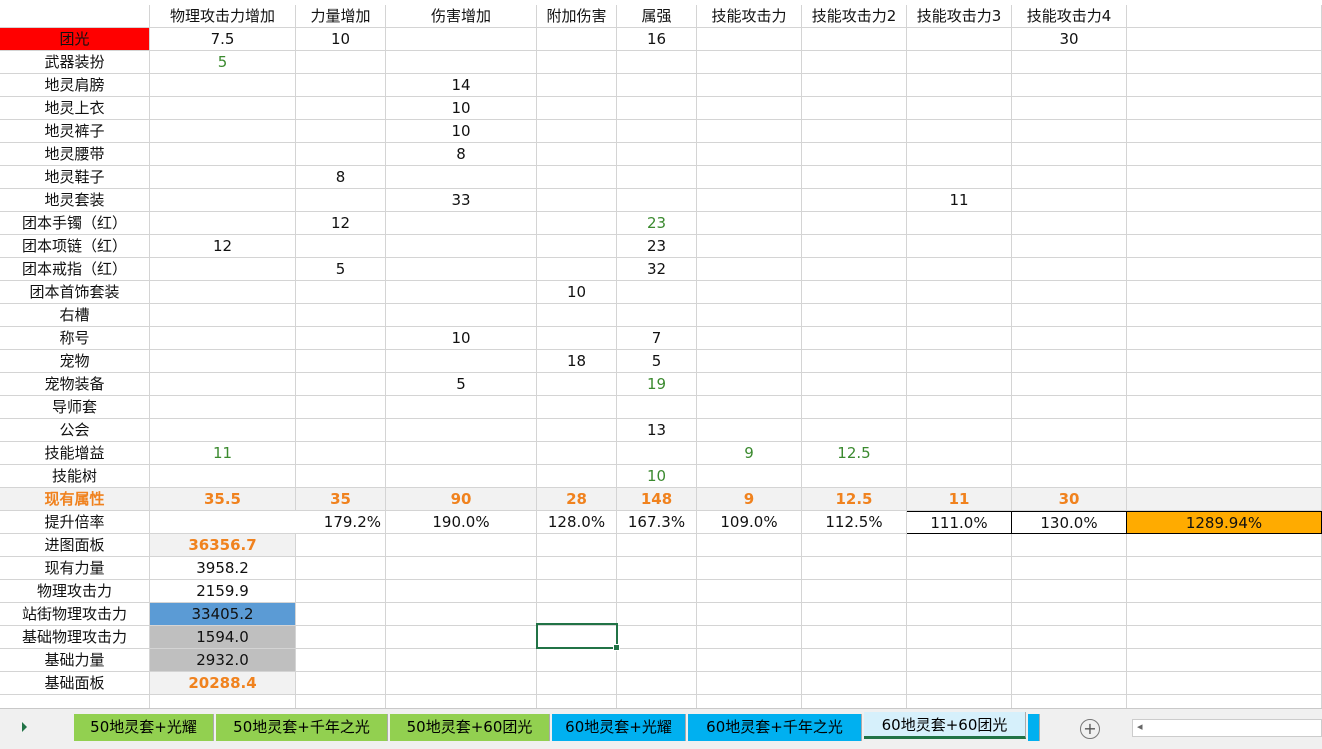 The width and height of the screenshot is (1322, 749). What do you see at coordinates (945, 725) in the screenshot?
I see `sheet-tab: 60地灵套+60团光` at bounding box center [945, 725].